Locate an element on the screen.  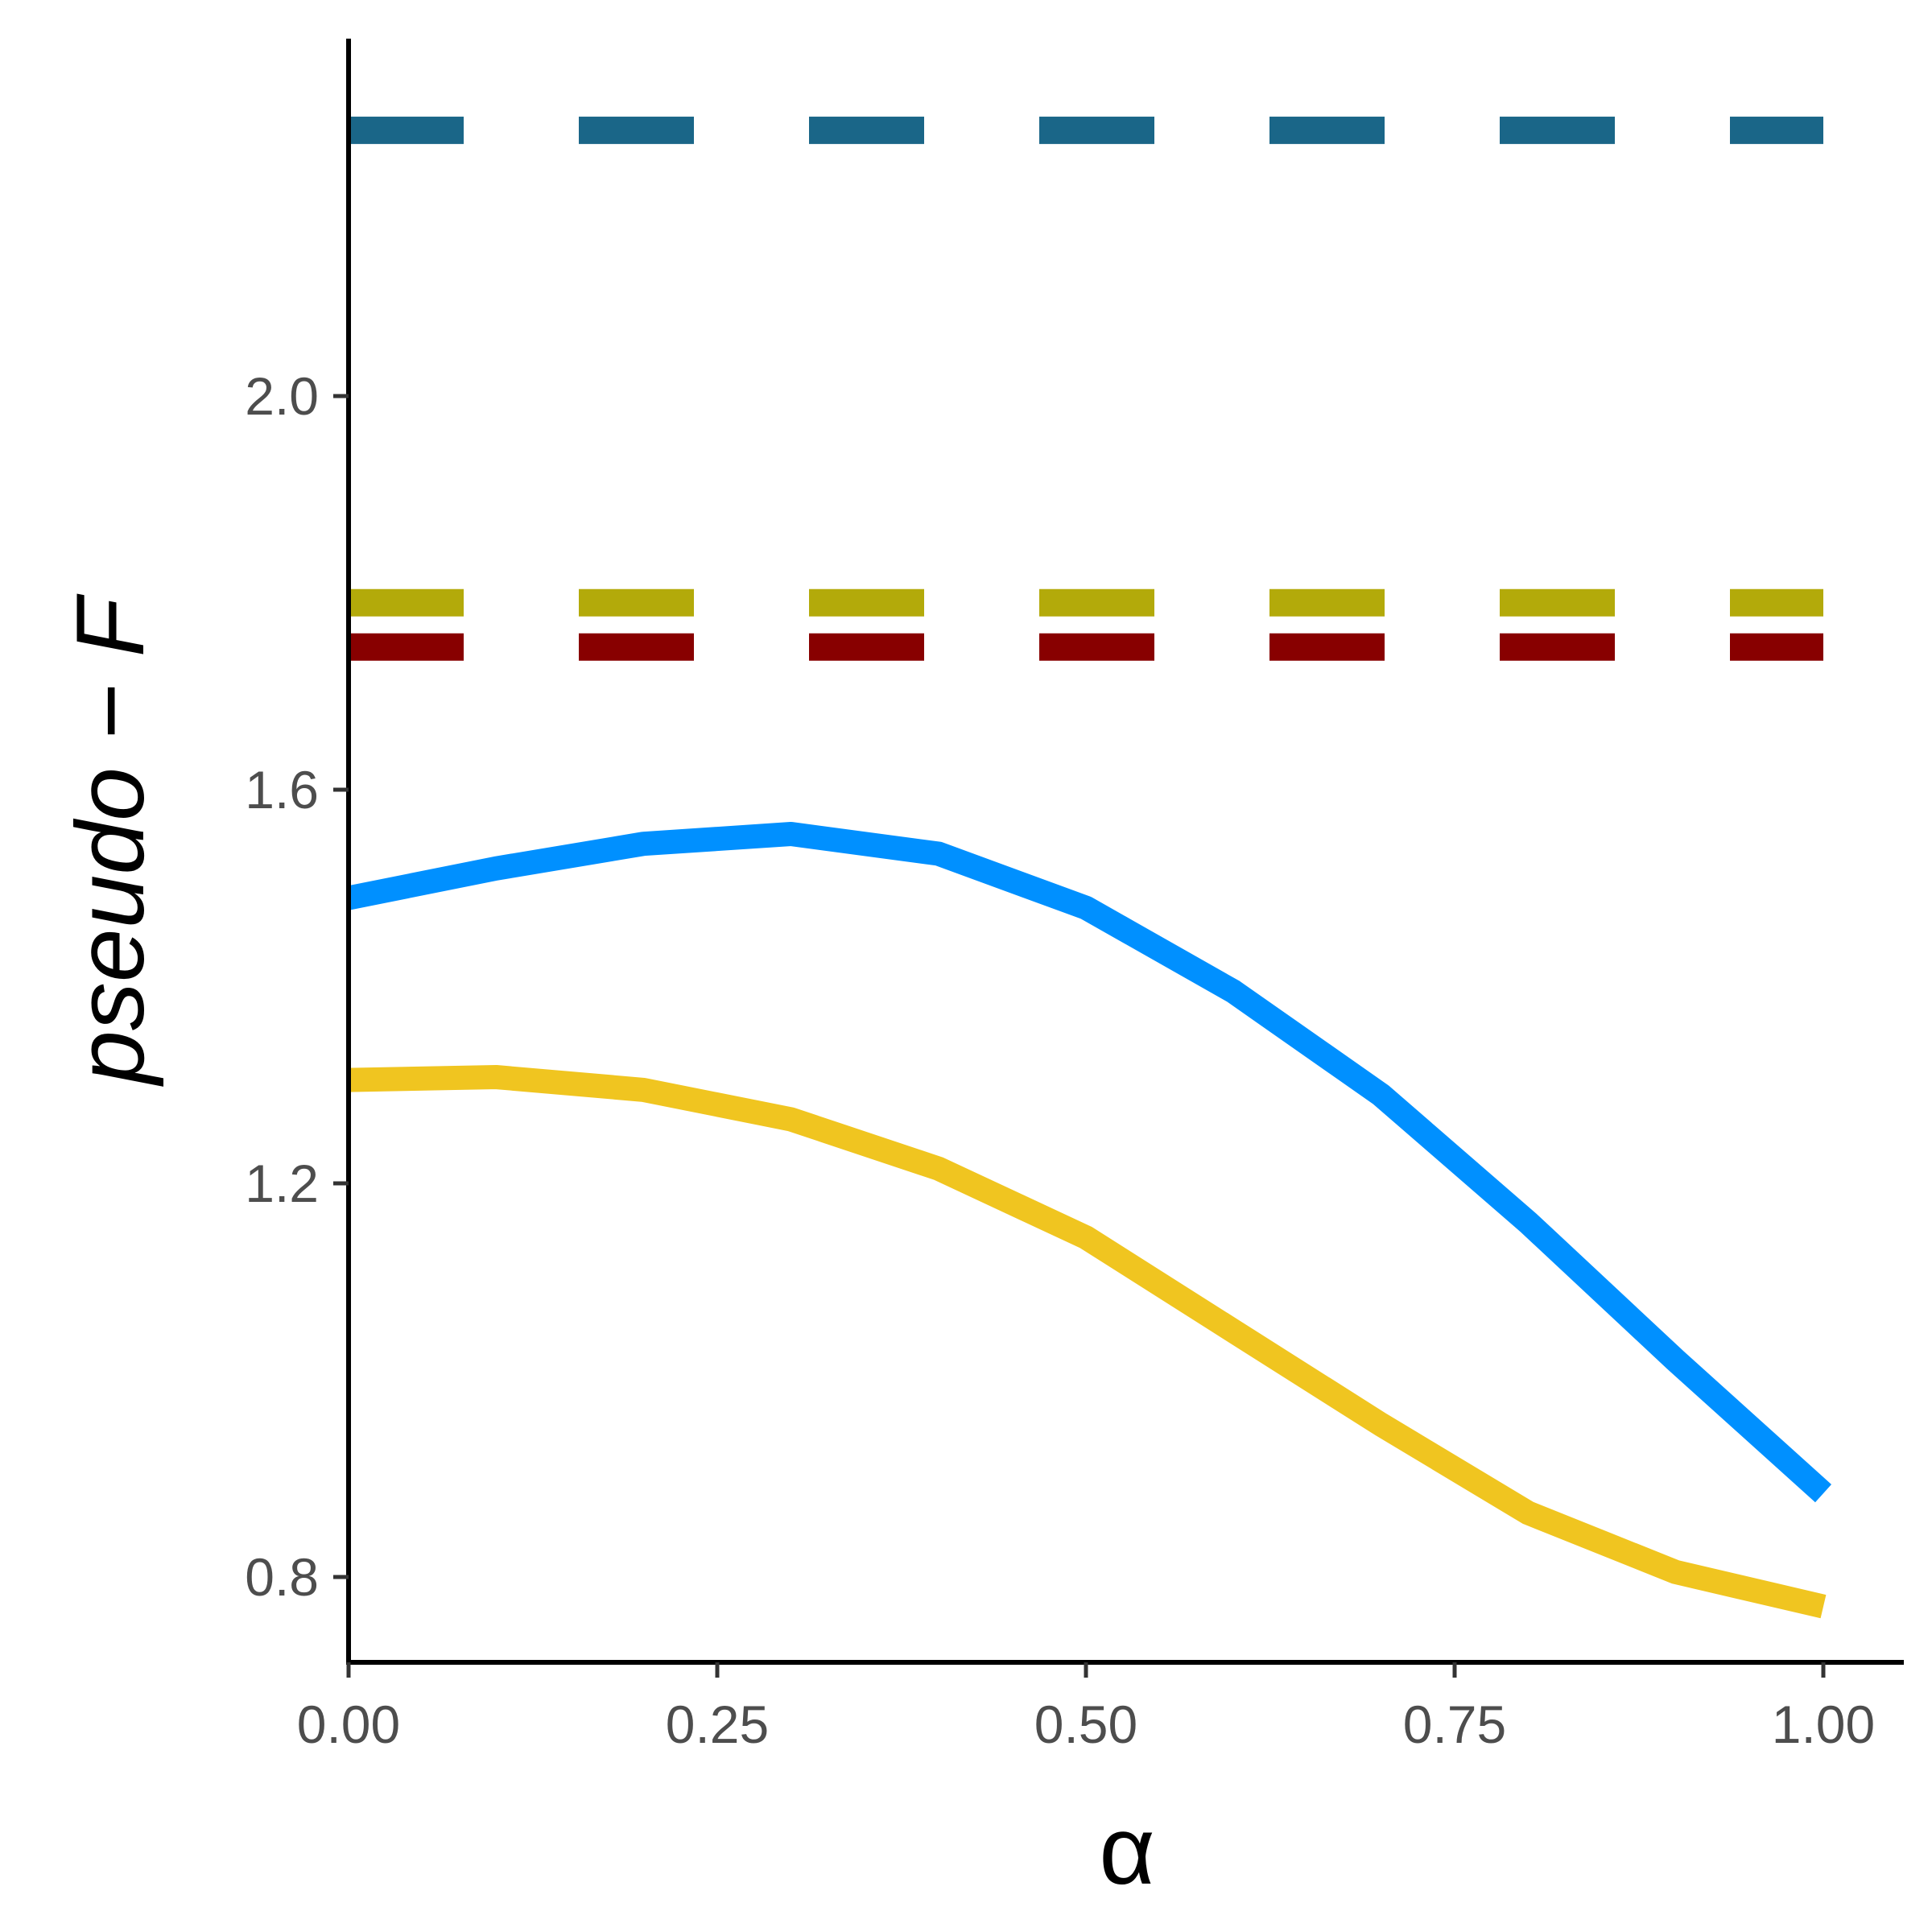
x-tick-label: 1.00 is located at coordinates (1823, 1724).